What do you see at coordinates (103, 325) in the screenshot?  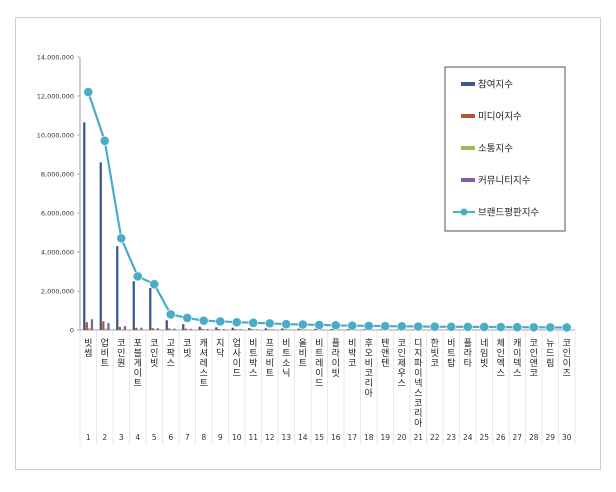 I see `bar-미디어지수-업비트` at bounding box center [103, 325].